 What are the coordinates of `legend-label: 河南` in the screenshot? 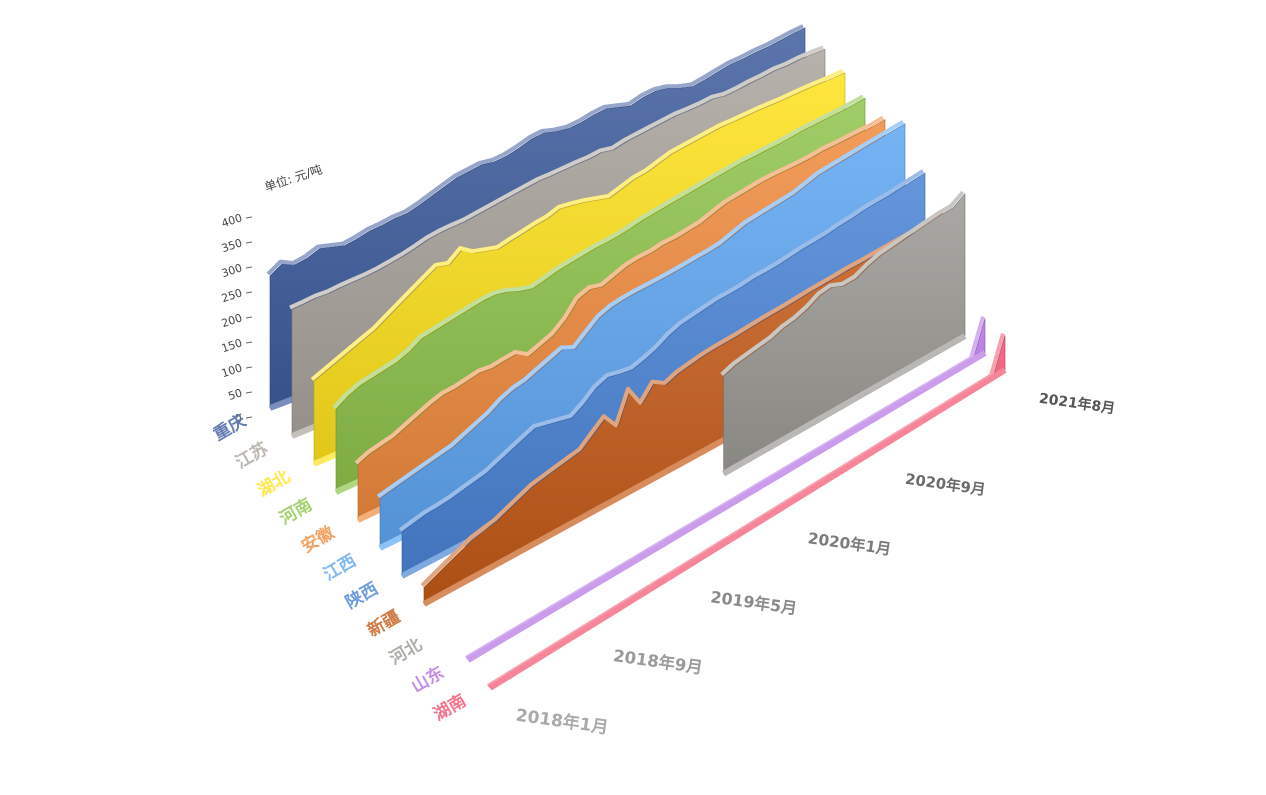 It's located at (296, 511).